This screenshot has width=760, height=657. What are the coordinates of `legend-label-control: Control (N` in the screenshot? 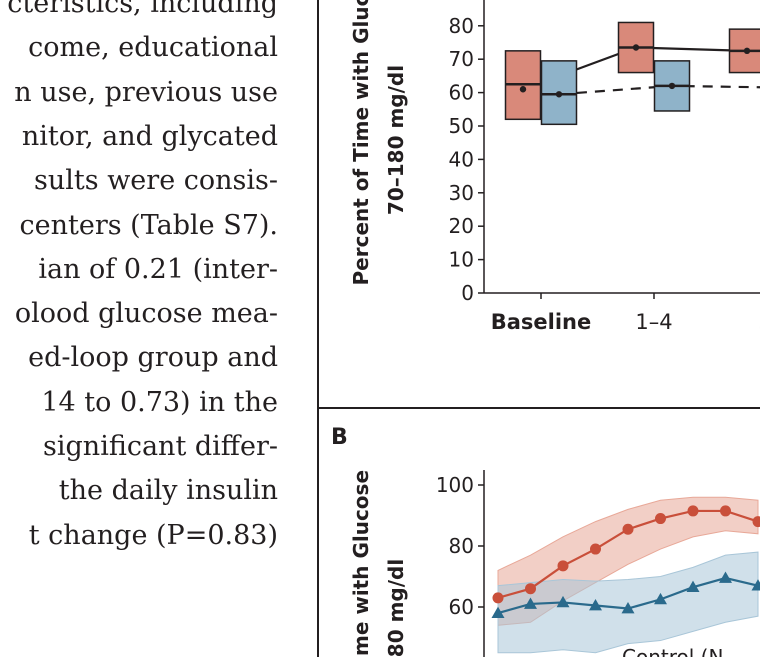 It's located at (672, 651).